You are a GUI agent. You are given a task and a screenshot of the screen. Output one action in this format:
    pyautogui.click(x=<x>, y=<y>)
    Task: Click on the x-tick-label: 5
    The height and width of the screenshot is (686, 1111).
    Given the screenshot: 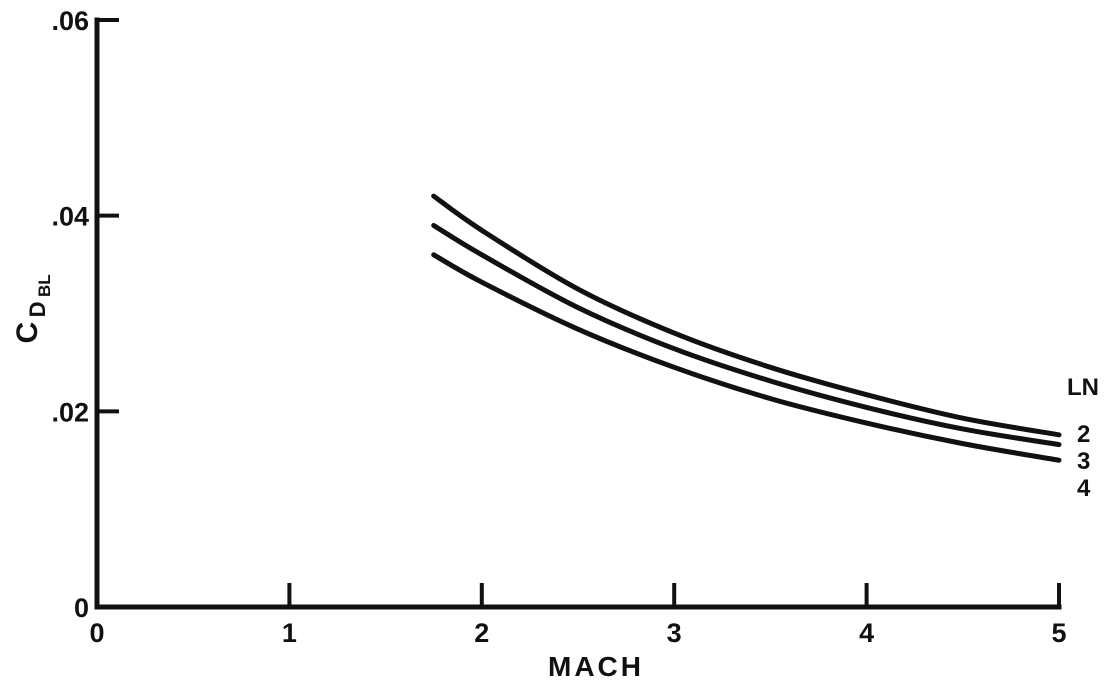 What is the action you would take?
    pyautogui.click(x=1058, y=633)
    